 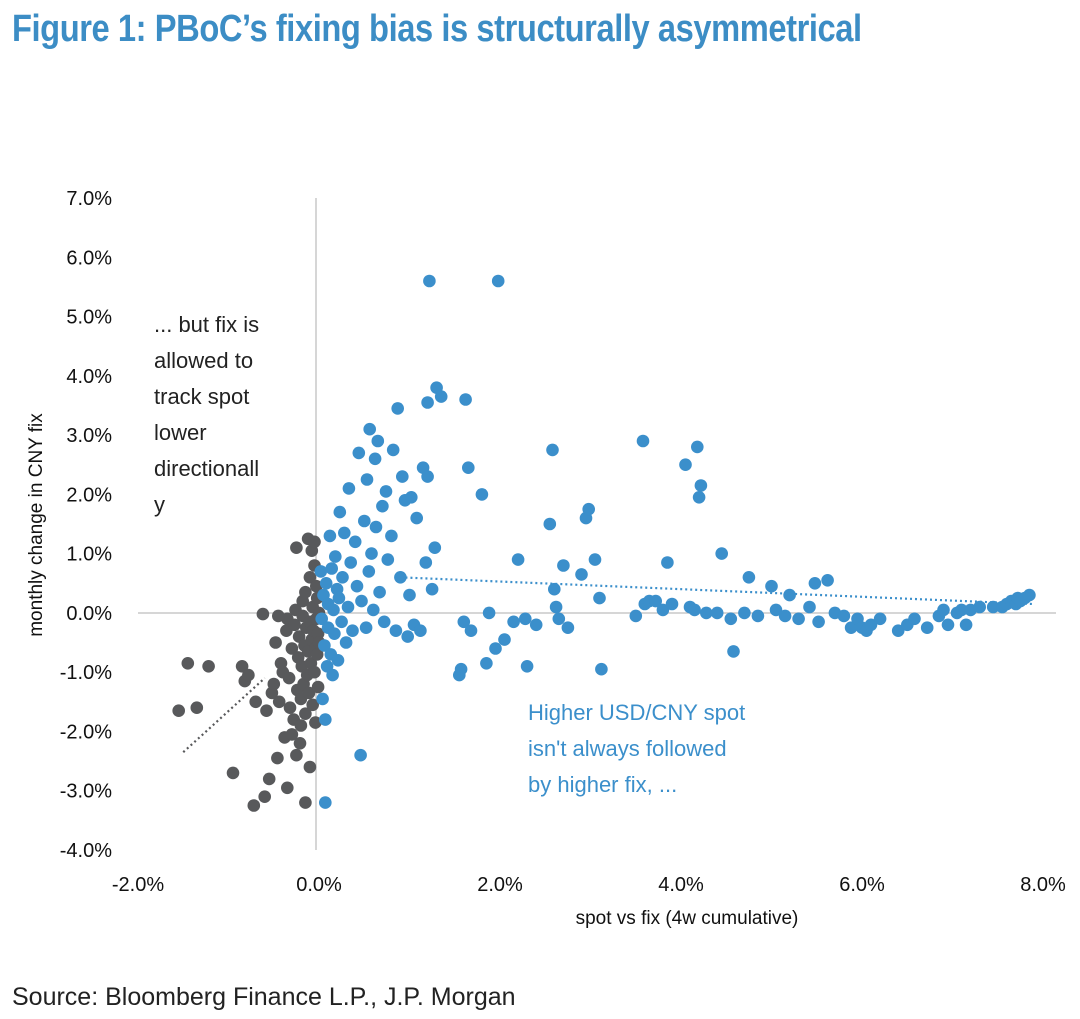 What do you see at coordinates (86, 792) in the screenshot?
I see `y-tick-label: -3.0%` at bounding box center [86, 792].